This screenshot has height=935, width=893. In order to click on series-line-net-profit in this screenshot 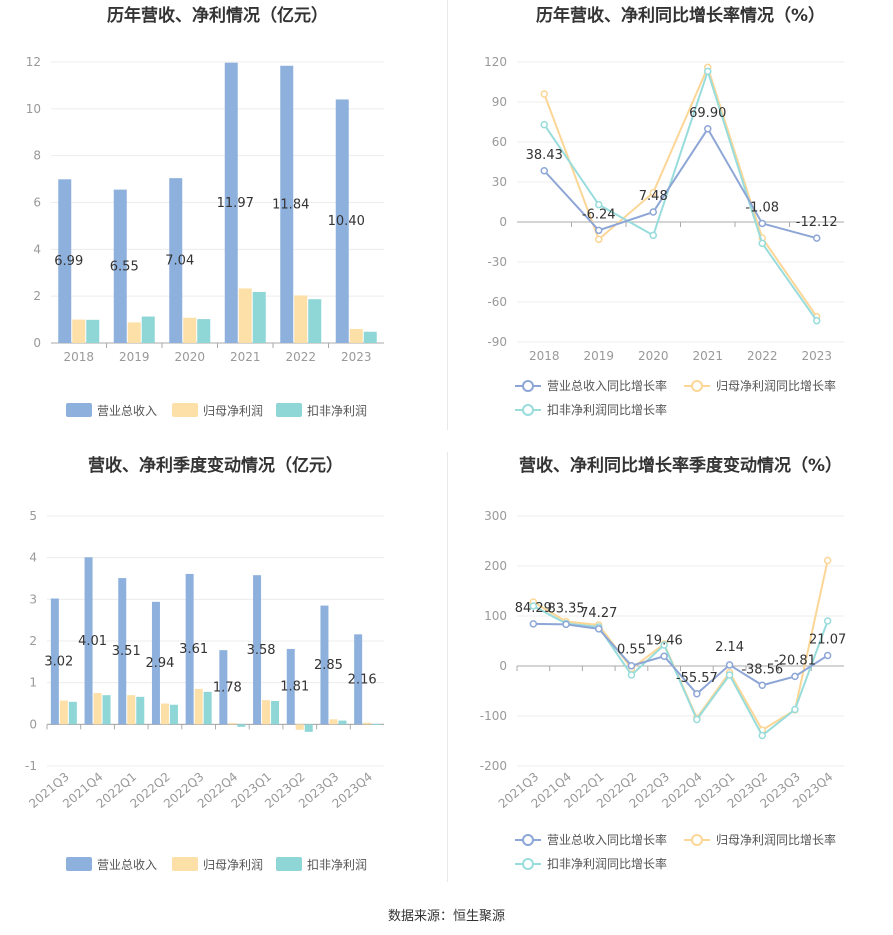, I will do `click(680, 191)`.